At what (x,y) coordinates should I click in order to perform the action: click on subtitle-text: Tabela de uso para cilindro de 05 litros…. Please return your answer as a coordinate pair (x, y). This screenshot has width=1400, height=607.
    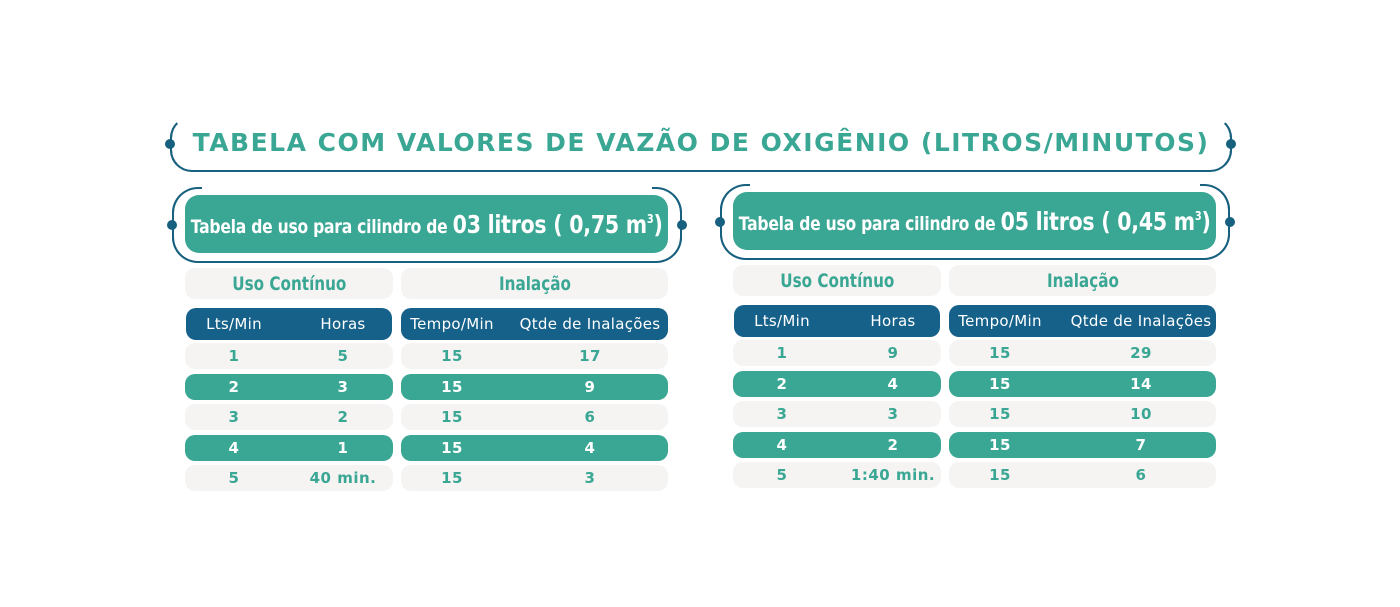
    Looking at the image, I should click on (975, 221).